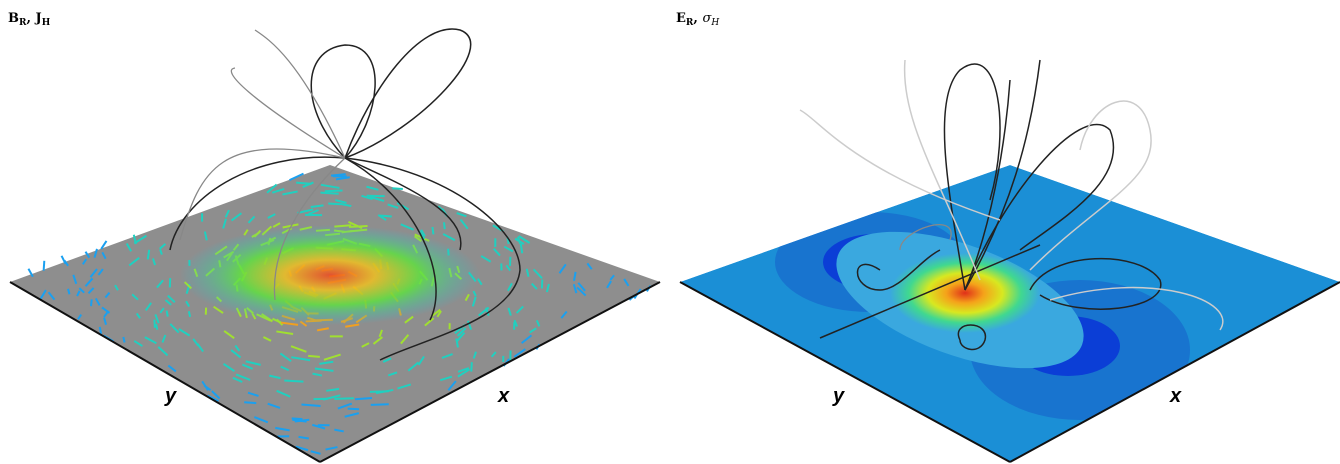  What do you see at coordinates (330, 275) in the screenshot?
I see `current-hotspot` at bounding box center [330, 275].